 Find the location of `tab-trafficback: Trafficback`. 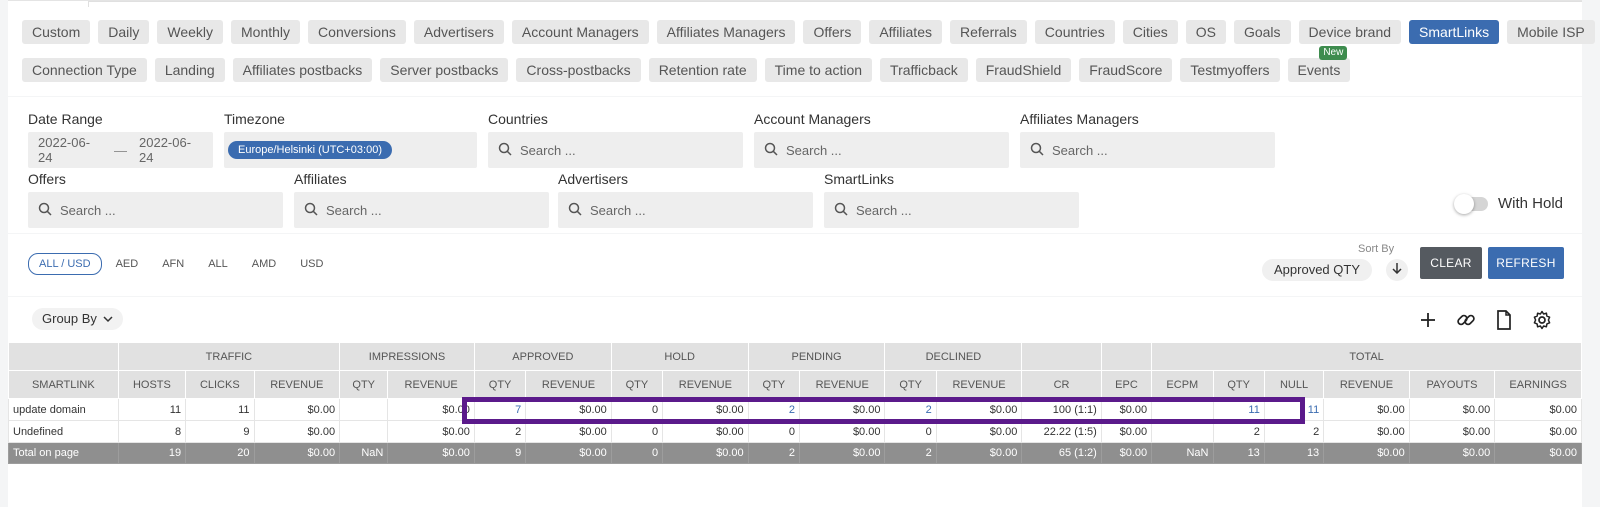

tab-trafficback: Trafficback is located at coordinates (924, 70).